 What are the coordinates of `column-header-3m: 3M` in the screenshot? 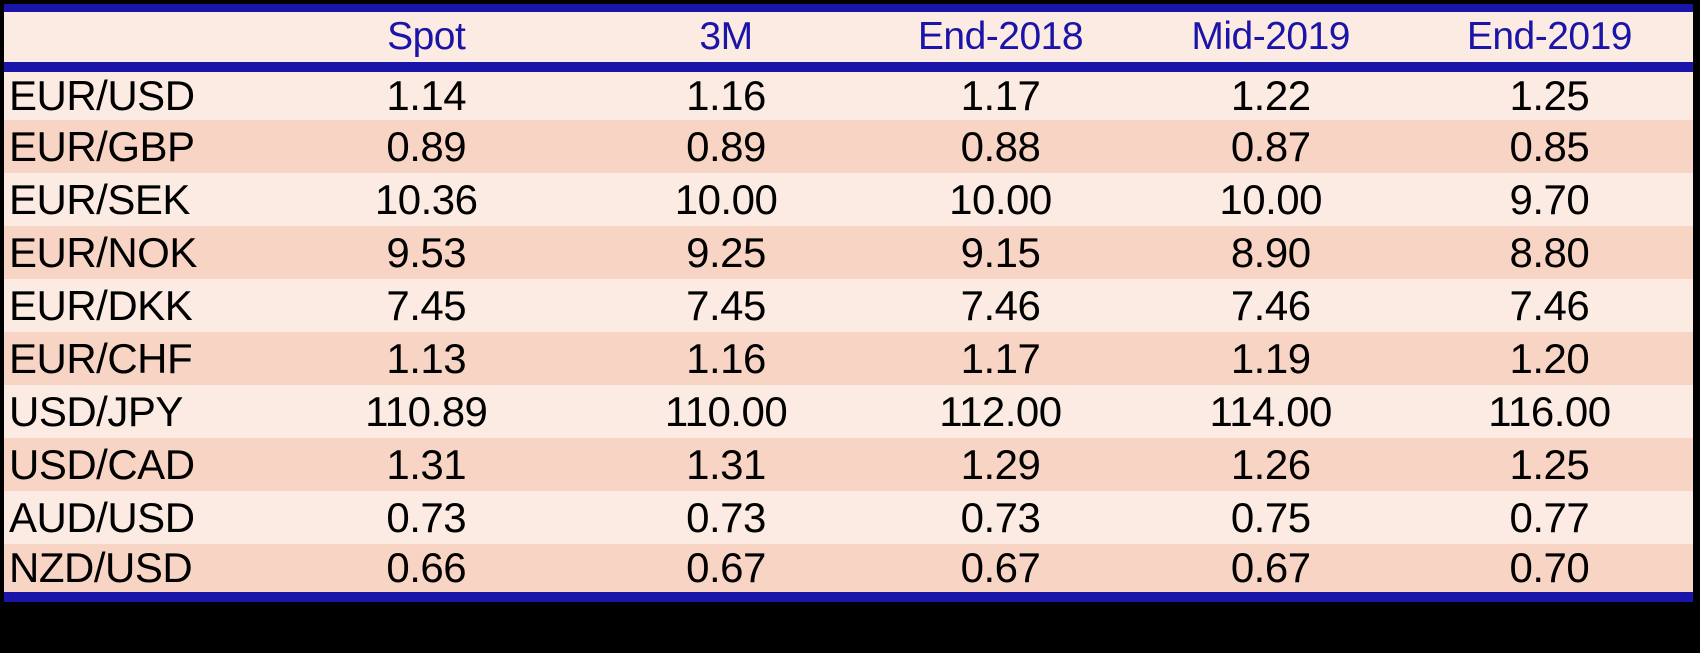 It's located at (726, 40).